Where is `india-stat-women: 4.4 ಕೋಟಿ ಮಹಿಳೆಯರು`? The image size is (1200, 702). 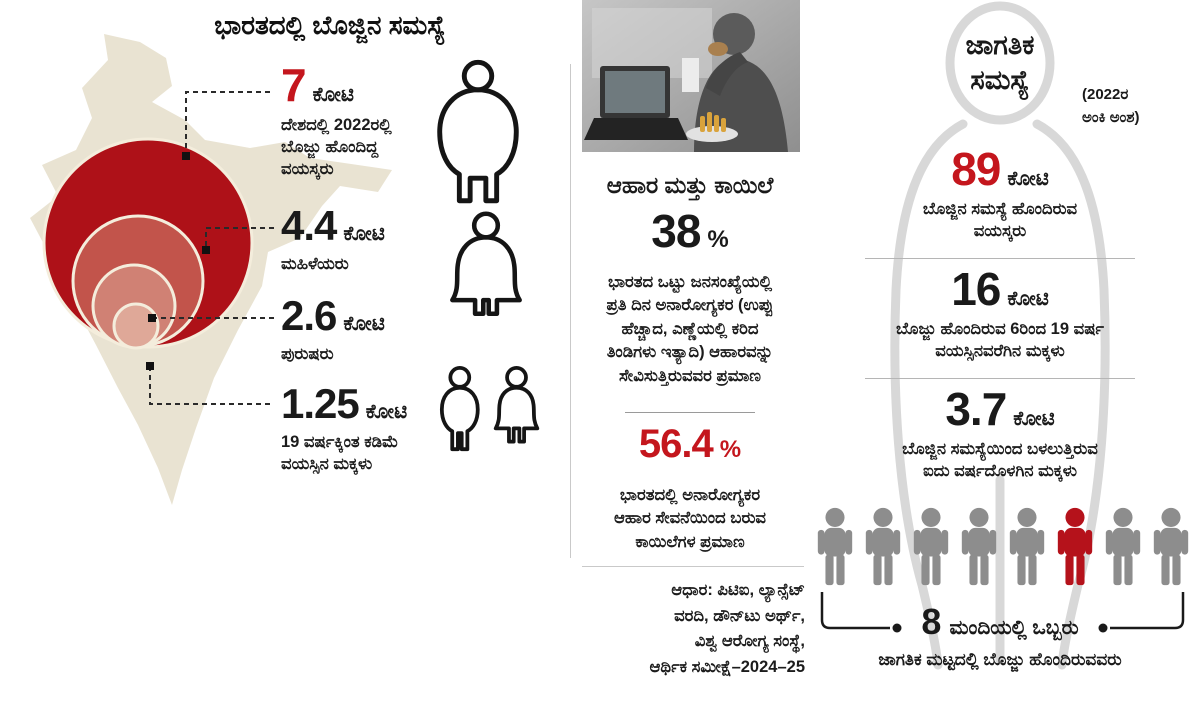
india-stat-women: 4.4 ಕೋಟಿ ಮಹಿಳೆಯರು is located at coordinates (361, 240).